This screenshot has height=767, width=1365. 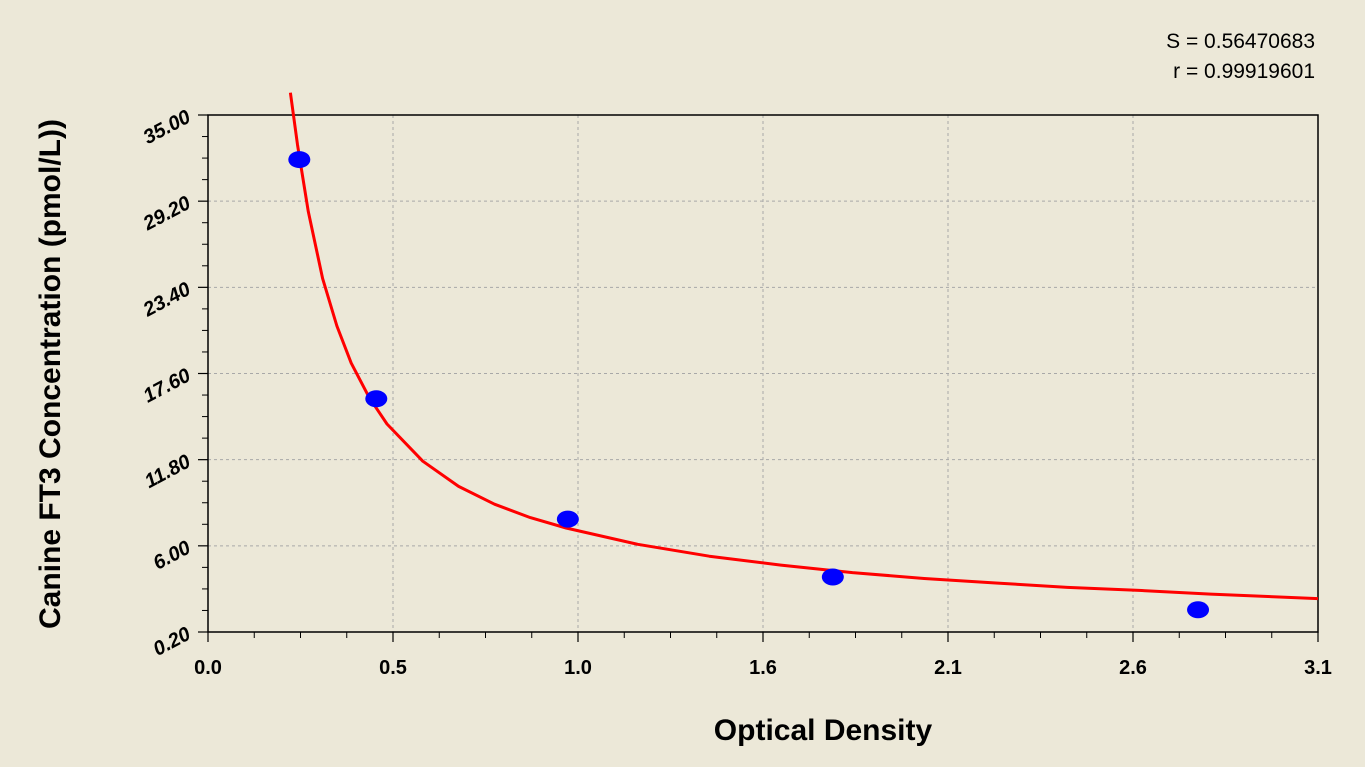 I want to click on y-tick-label: 35.00, so click(x=167, y=127).